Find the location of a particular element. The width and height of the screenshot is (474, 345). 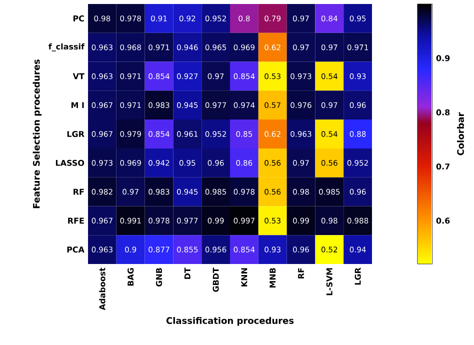

x-tick-label: GNB is located at coordinates (159, 277).